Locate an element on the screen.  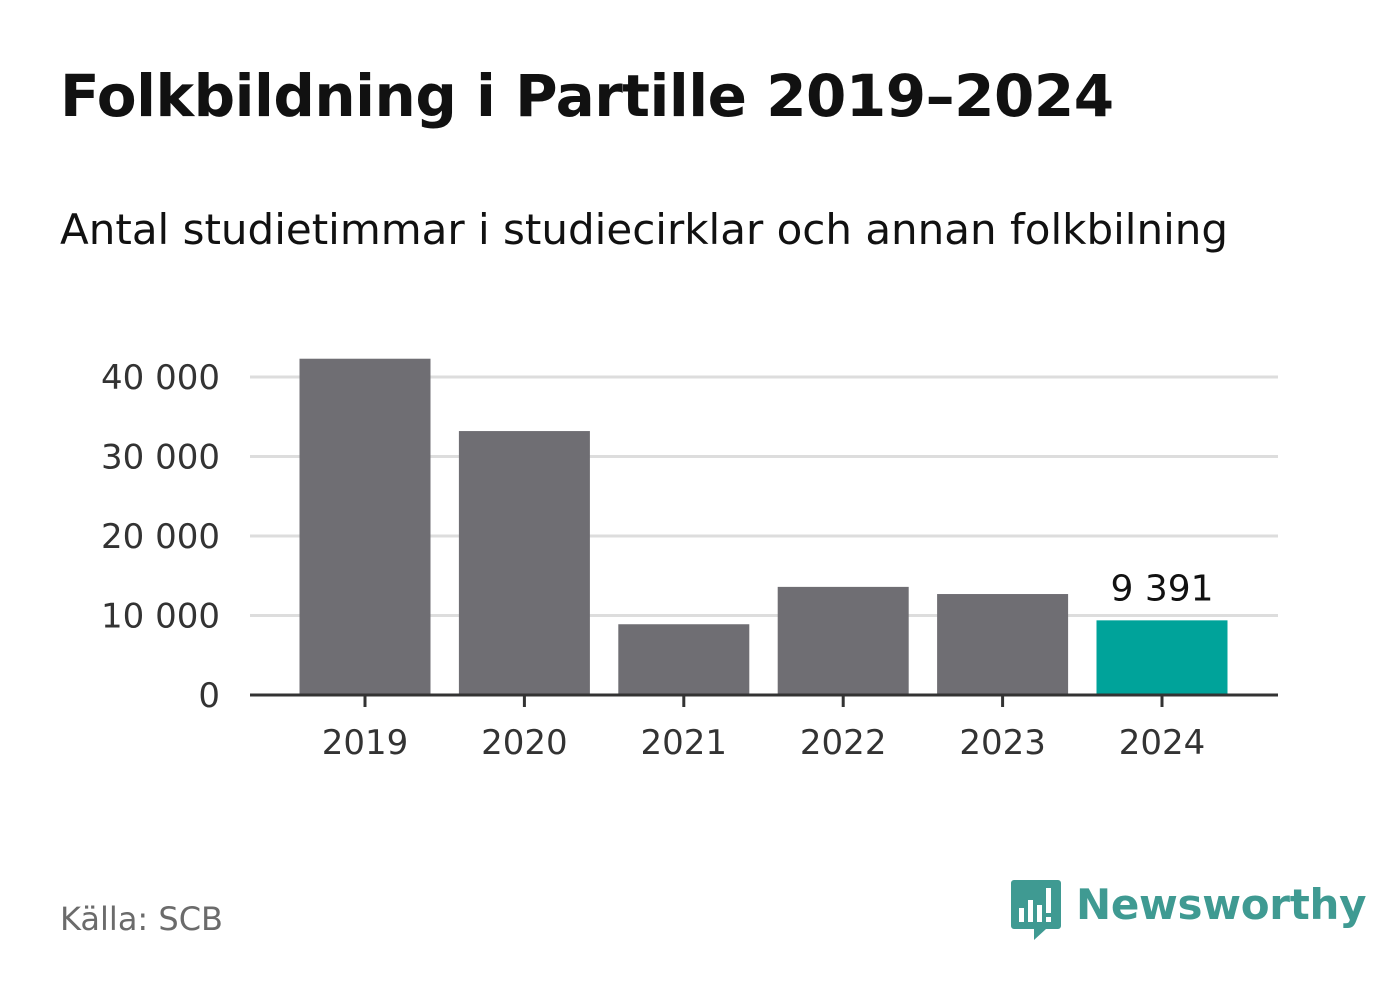
x-tick-label: 2019 is located at coordinates (365, 743).